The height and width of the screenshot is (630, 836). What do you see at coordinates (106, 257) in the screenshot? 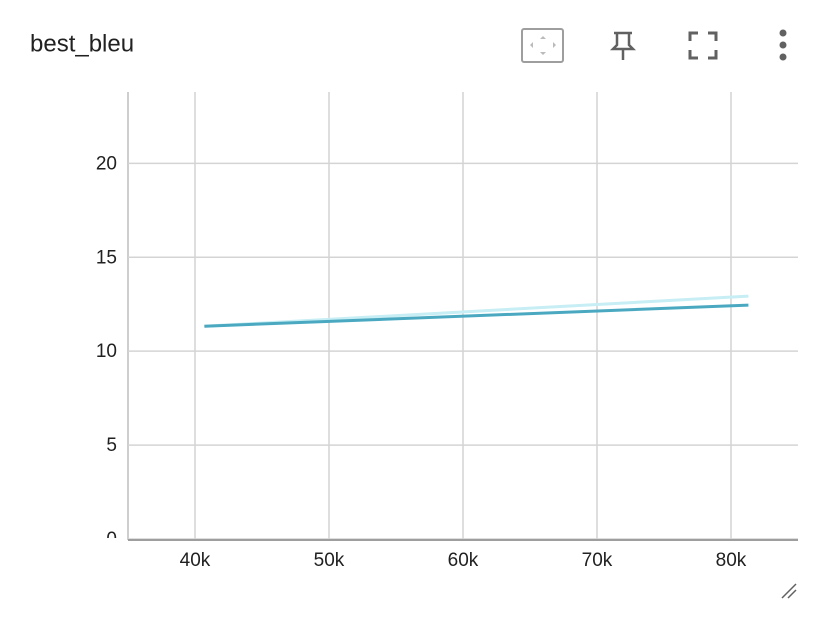
I see `y-tick-label: 15` at bounding box center [106, 257].